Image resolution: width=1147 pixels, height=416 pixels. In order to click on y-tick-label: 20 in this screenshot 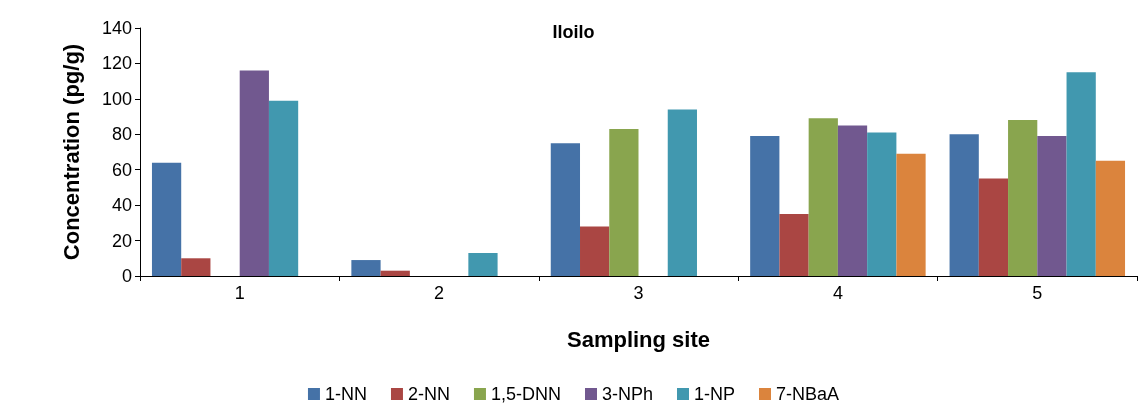, I will do `click(121, 240)`.